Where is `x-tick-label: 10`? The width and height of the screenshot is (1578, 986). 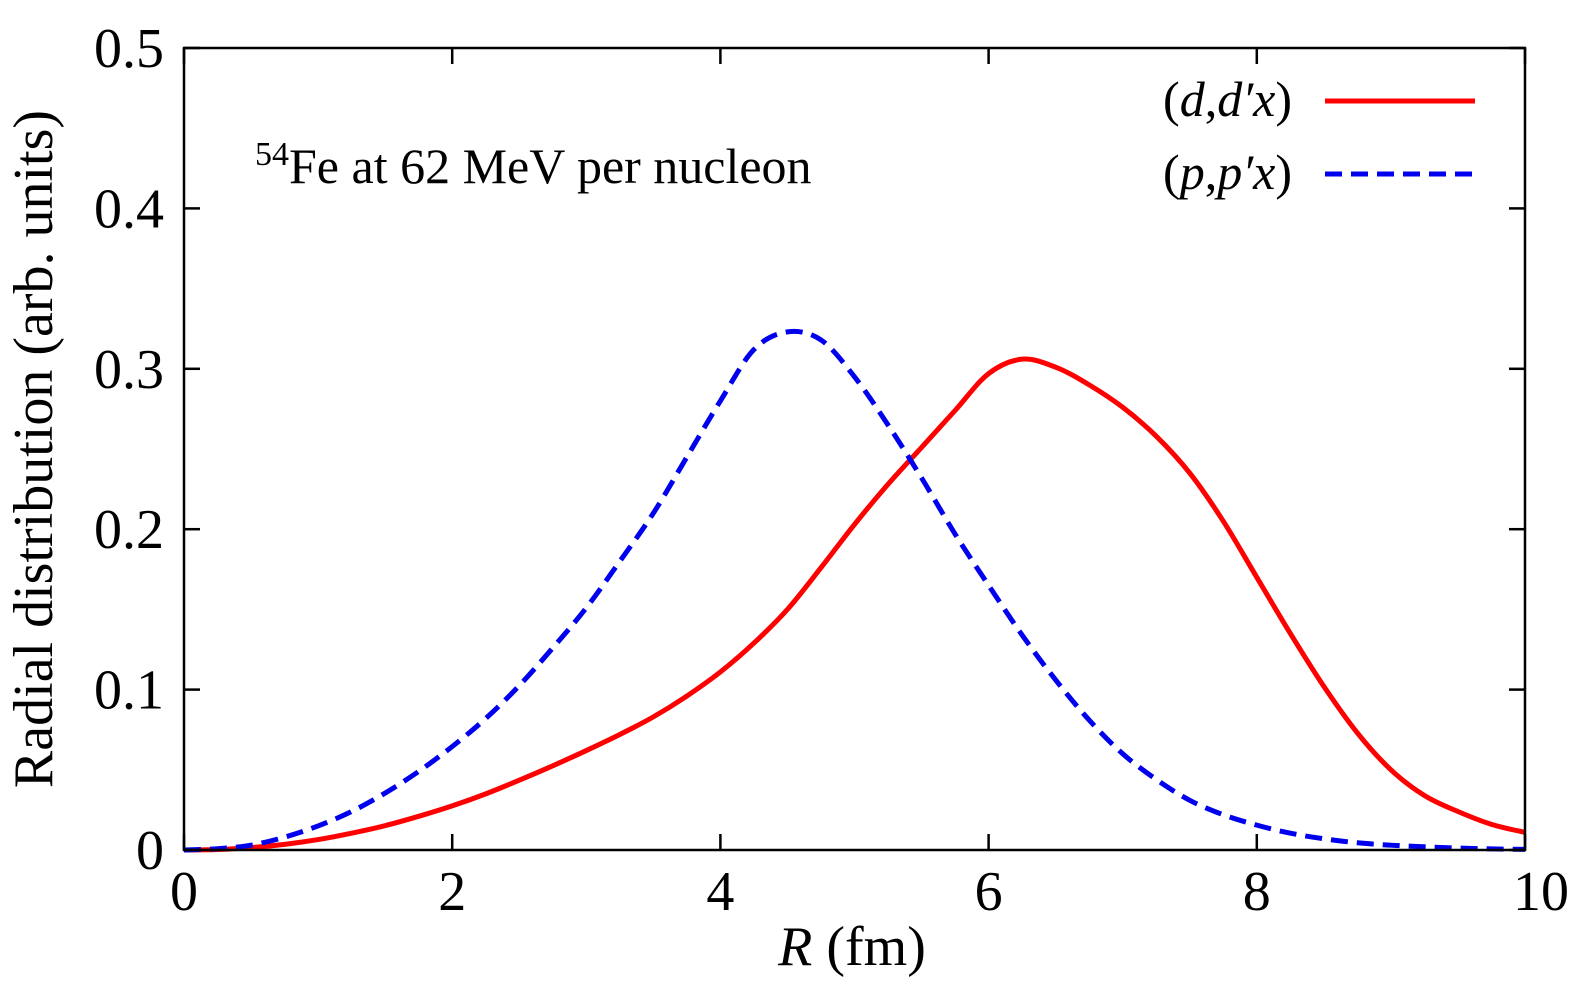 x-tick-label: 10 is located at coordinates (1541, 892).